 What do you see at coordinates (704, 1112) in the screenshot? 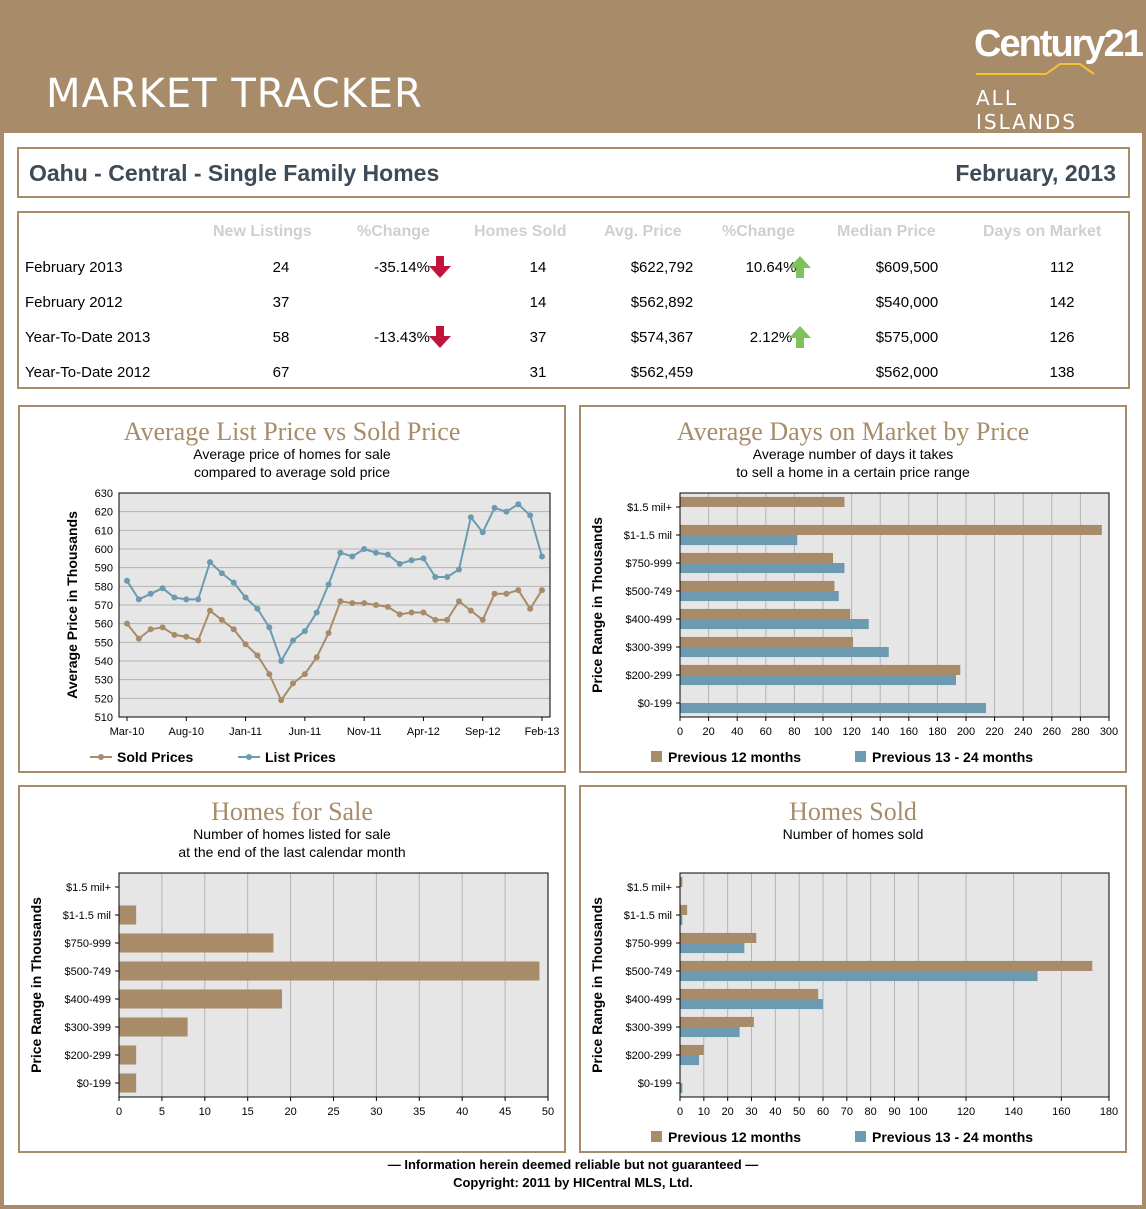
I see `x-tick-label: 10` at bounding box center [704, 1112].